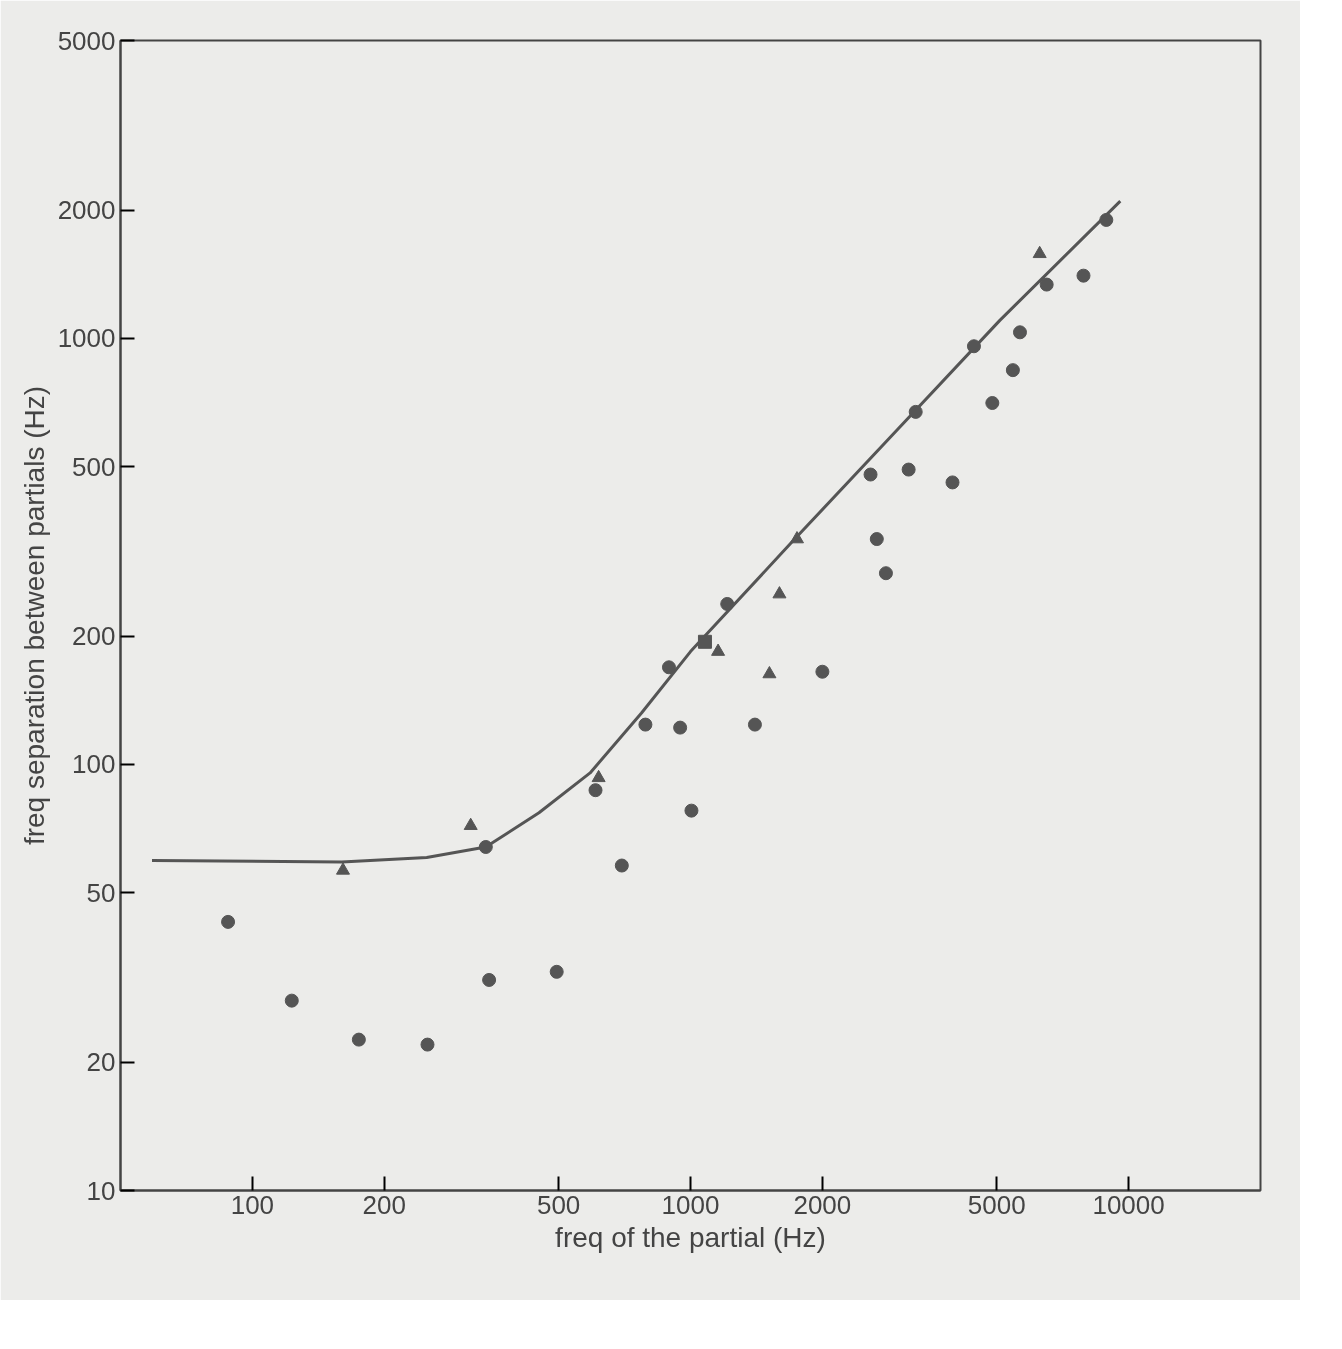  I want to click on y-tick-label: 100, so click(94, 764).